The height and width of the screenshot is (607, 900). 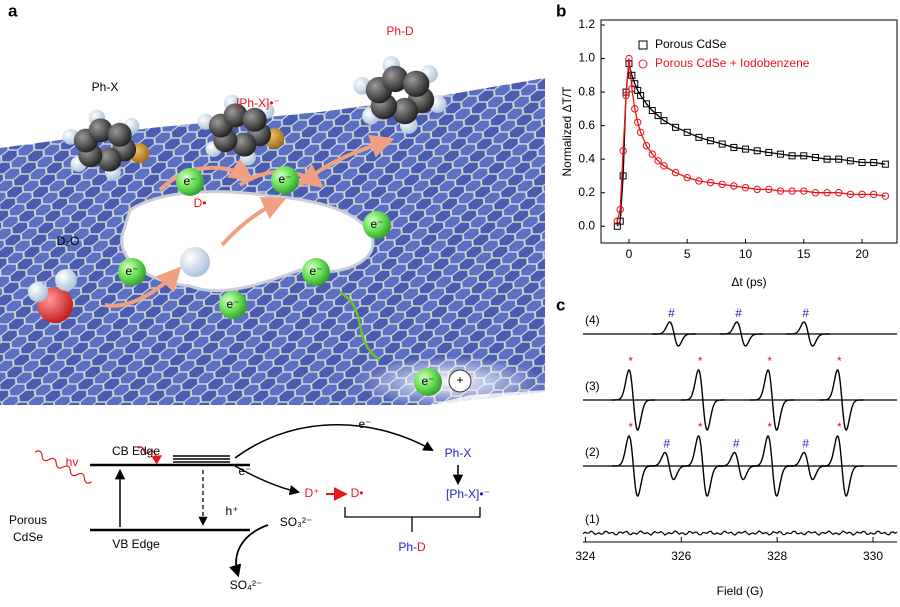 What do you see at coordinates (258, 103) in the screenshot?
I see `molecule-label: [Ph-X]•⁻` at bounding box center [258, 103].